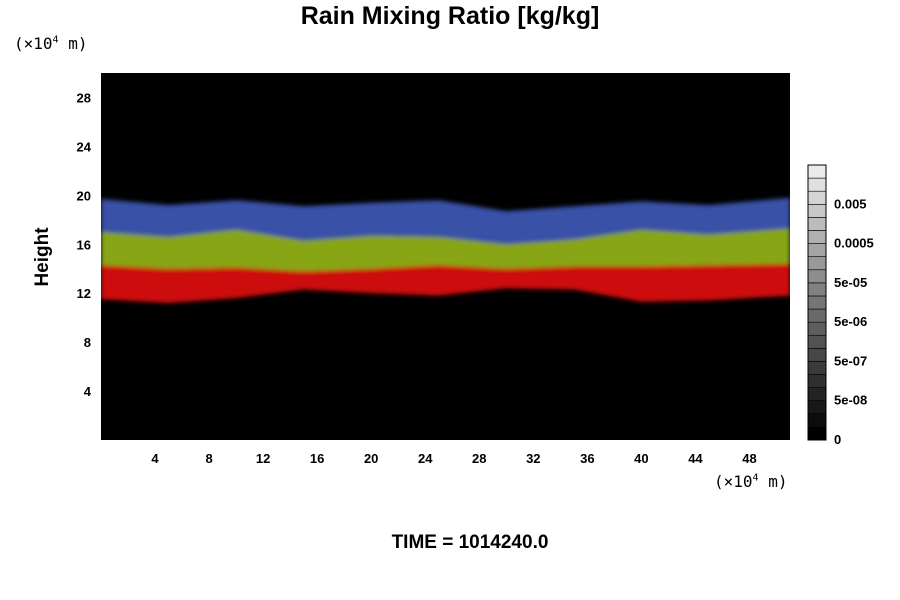 The height and width of the screenshot is (600, 900). What do you see at coordinates (755, 478) in the screenshot?
I see `x-unit-exponent: 4` at bounding box center [755, 478].